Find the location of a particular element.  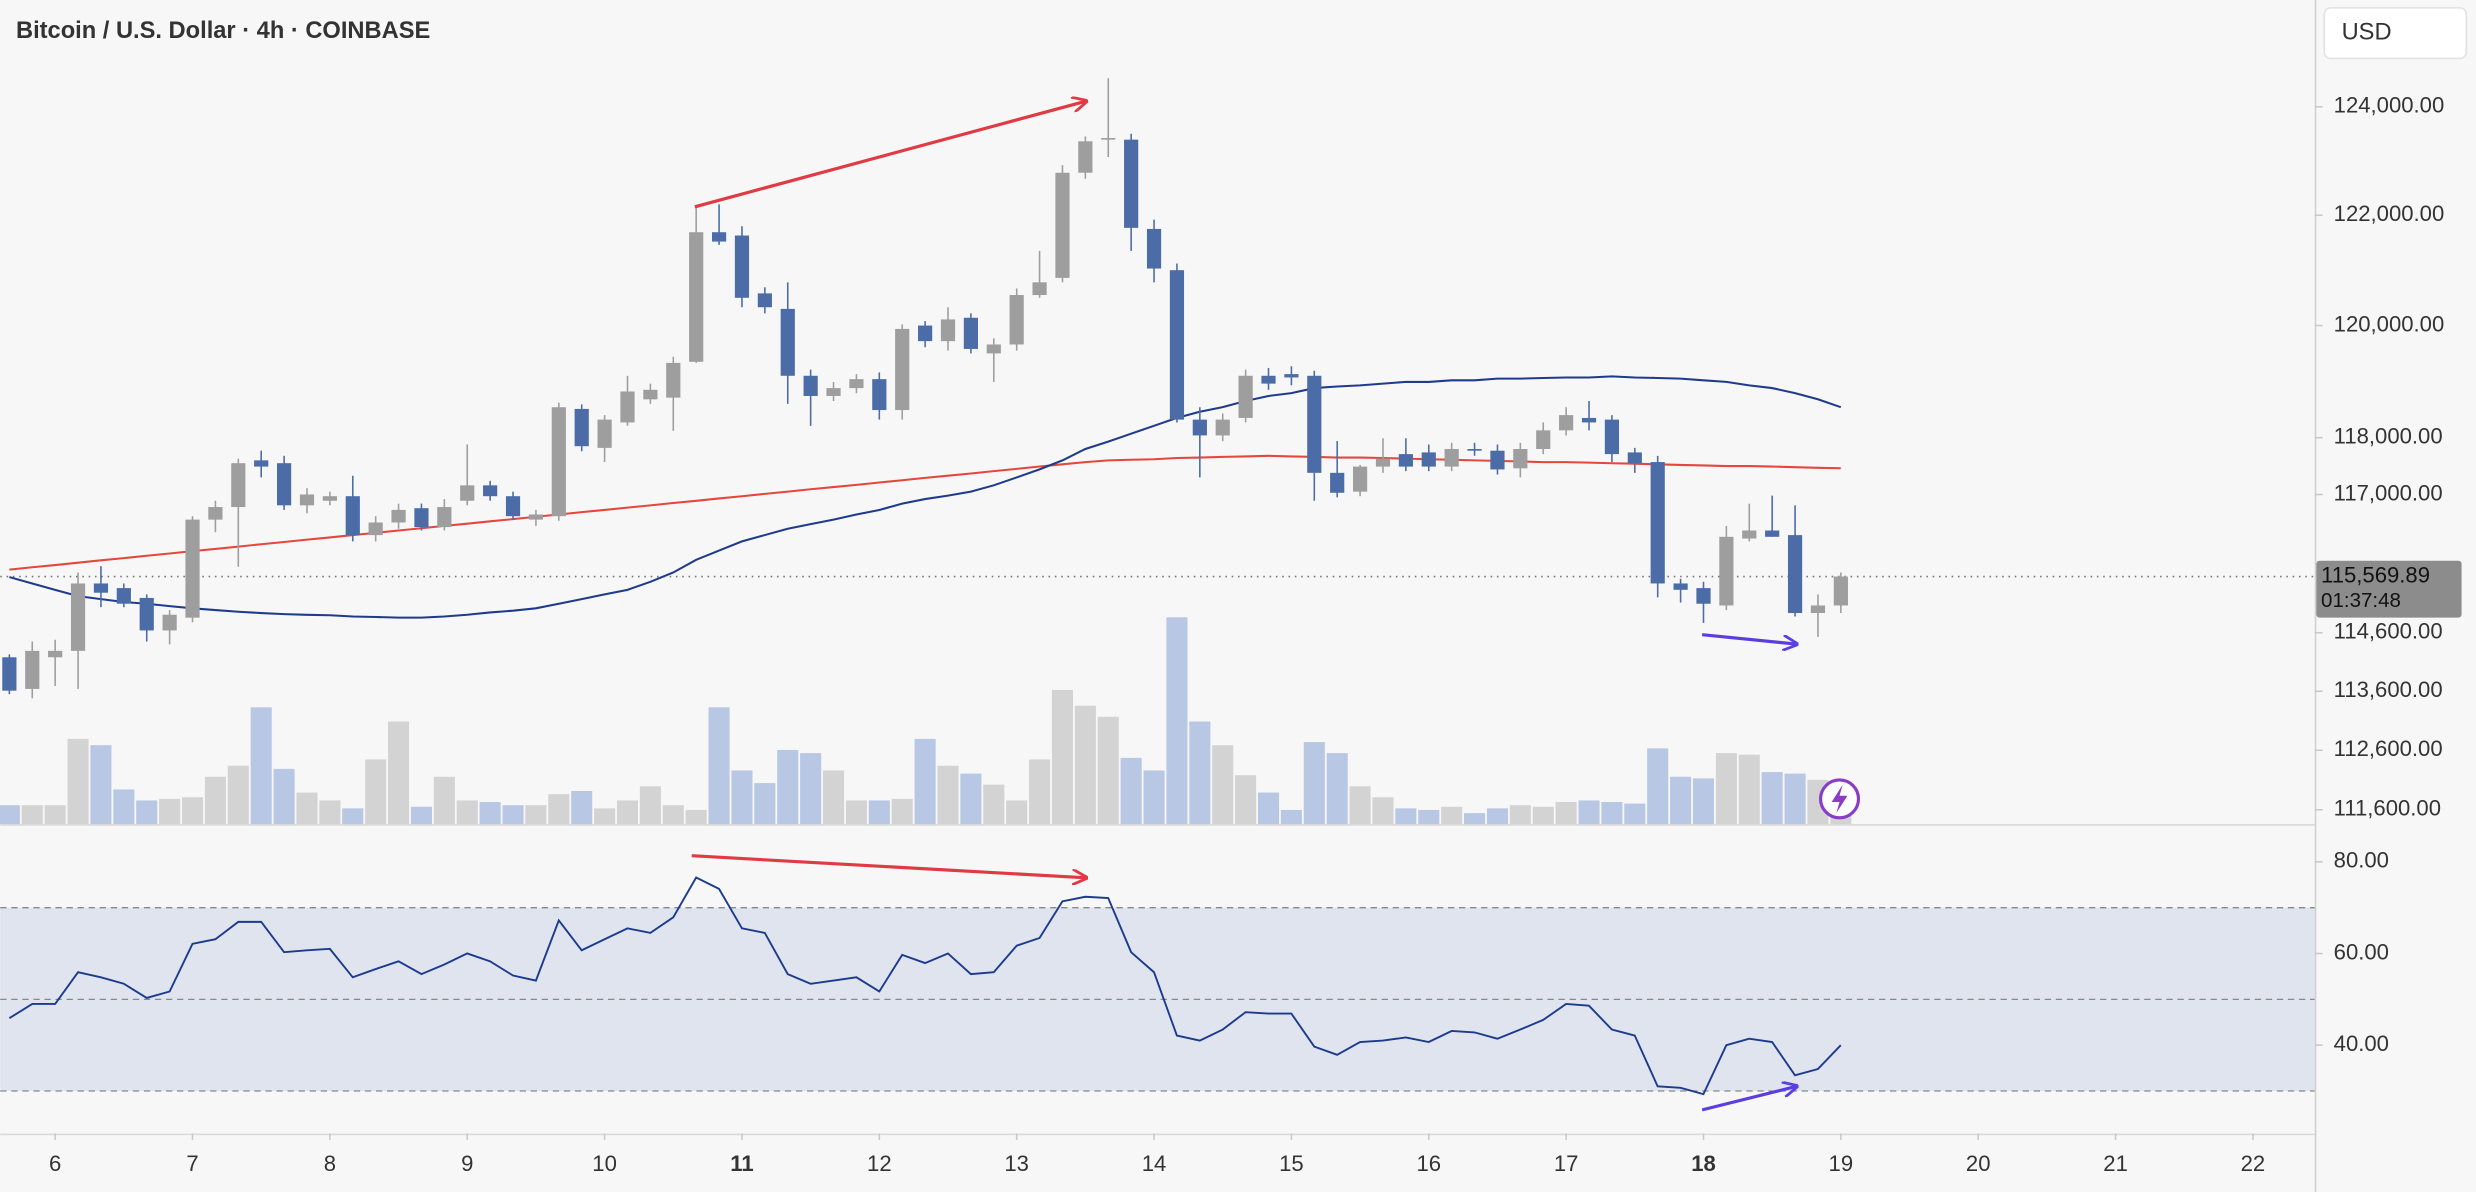

assistant-icon is located at coordinates (1840, 799).